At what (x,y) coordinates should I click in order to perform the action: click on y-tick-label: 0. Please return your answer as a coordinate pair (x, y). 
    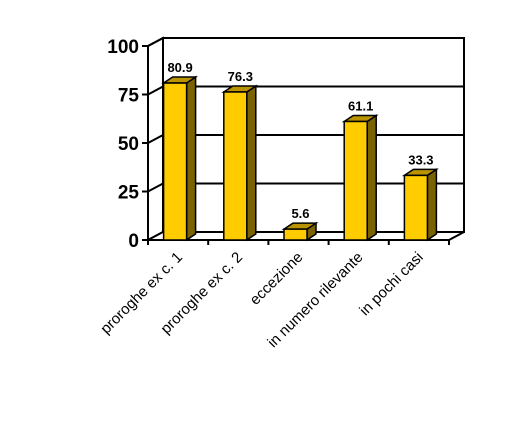
    Looking at the image, I should click on (133, 241).